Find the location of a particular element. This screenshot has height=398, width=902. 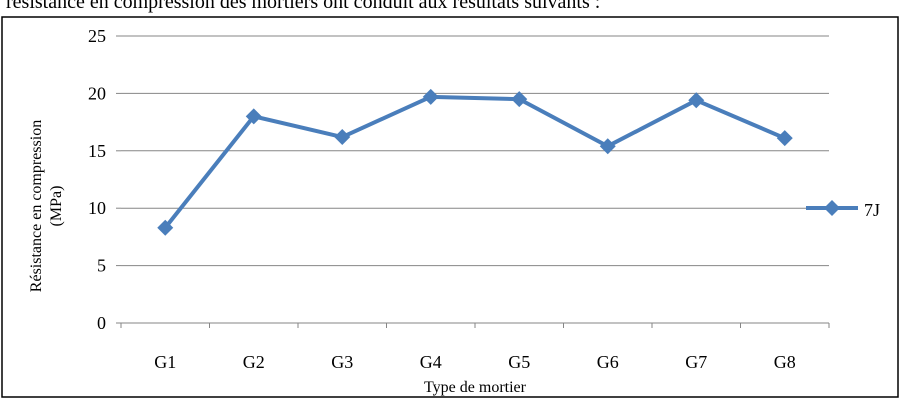

y-tick-label-25: 25 is located at coordinates (97, 36).